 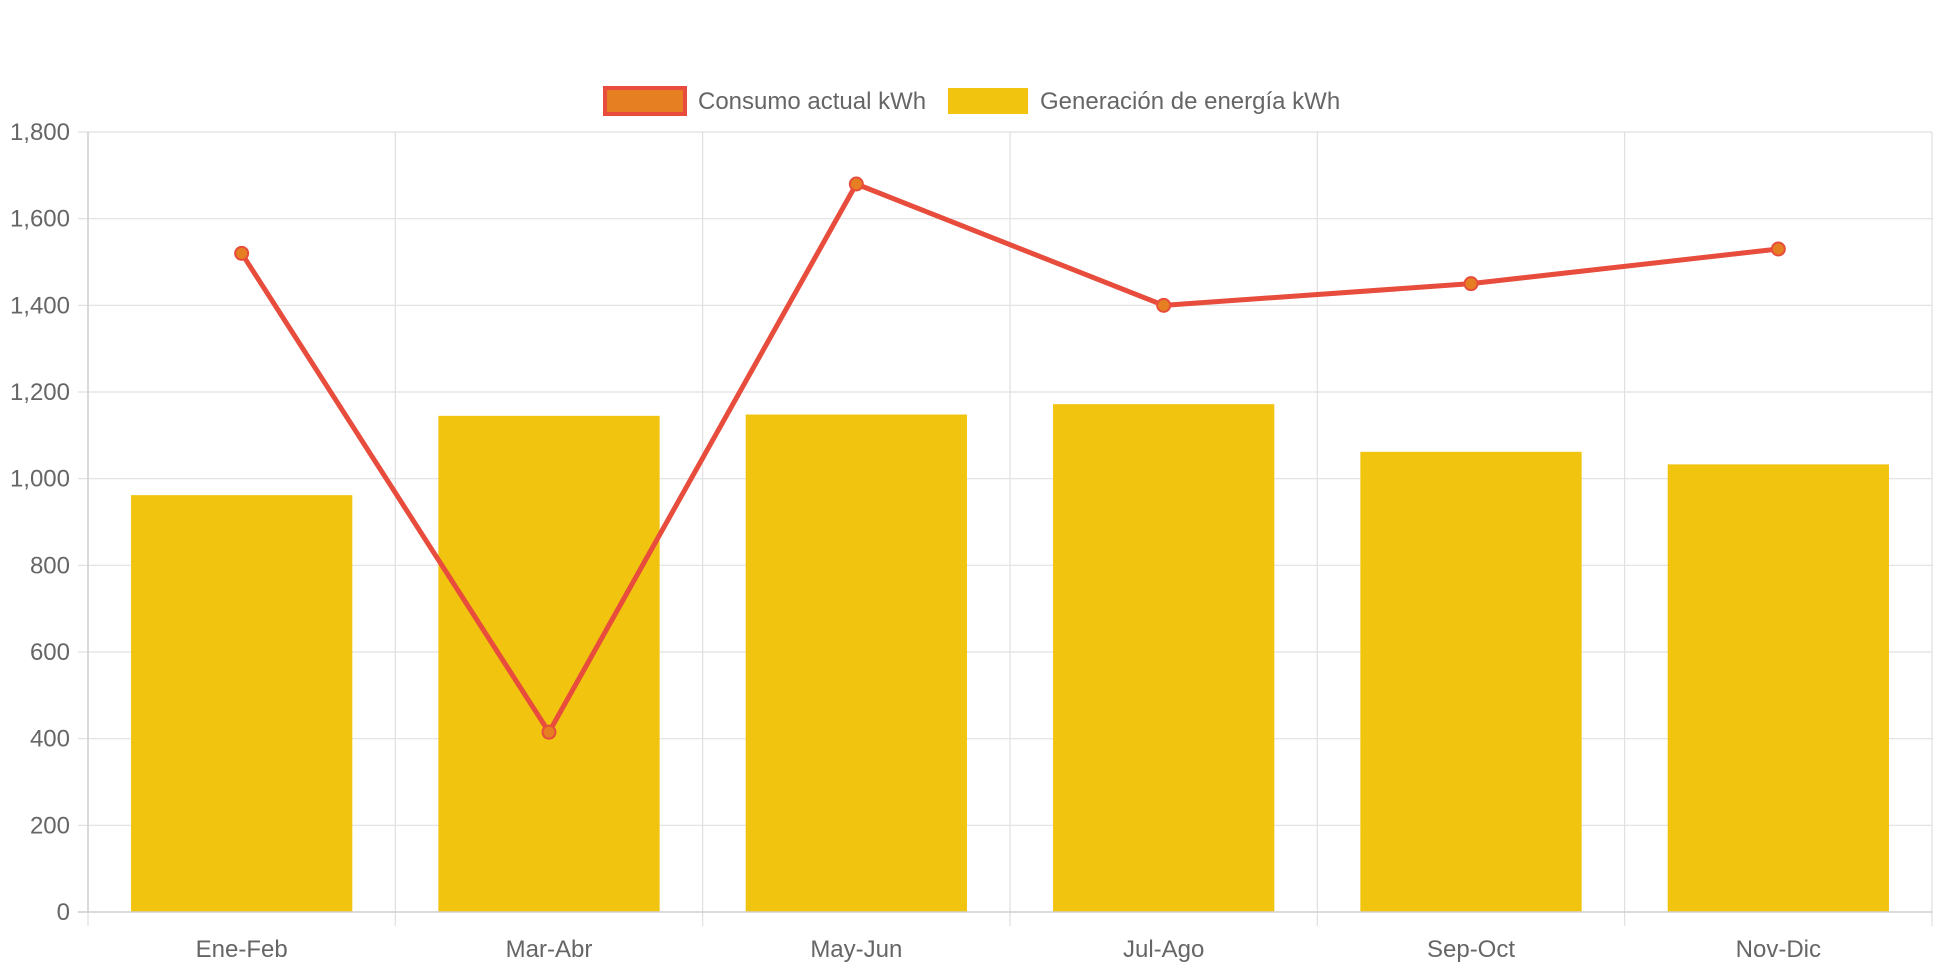 What do you see at coordinates (856, 949) in the screenshot?
I see `x-tick-label: May-Jun` at bounding box center [856, 949].